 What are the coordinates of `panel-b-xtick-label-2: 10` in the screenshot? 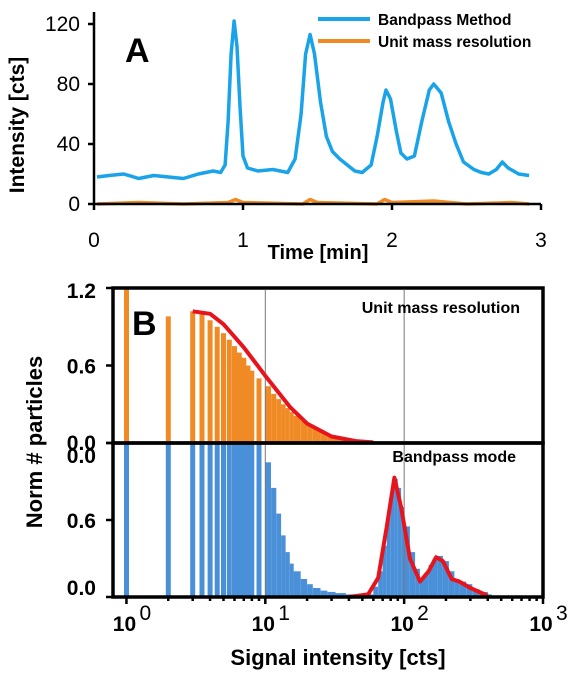 It's located at (401, 624).